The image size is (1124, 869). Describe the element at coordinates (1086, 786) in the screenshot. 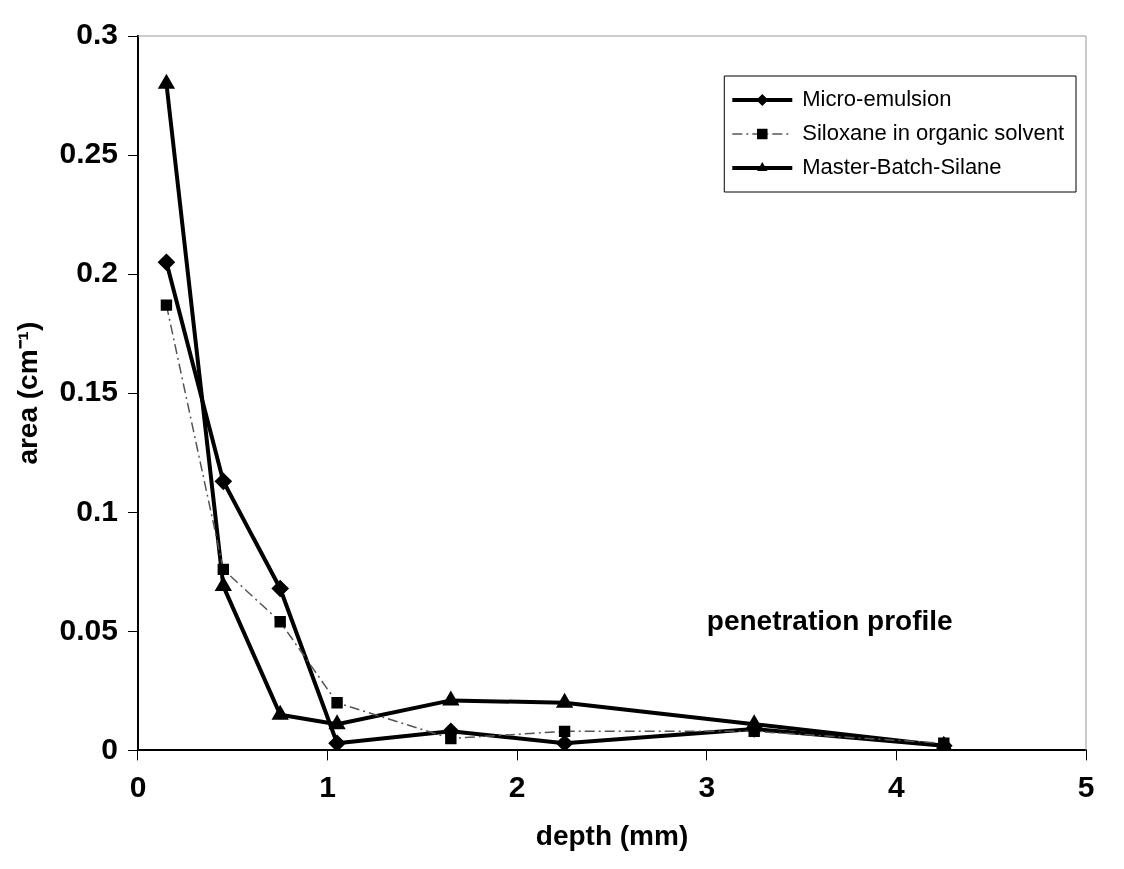

I see `x-tick-label: 5` at that location.